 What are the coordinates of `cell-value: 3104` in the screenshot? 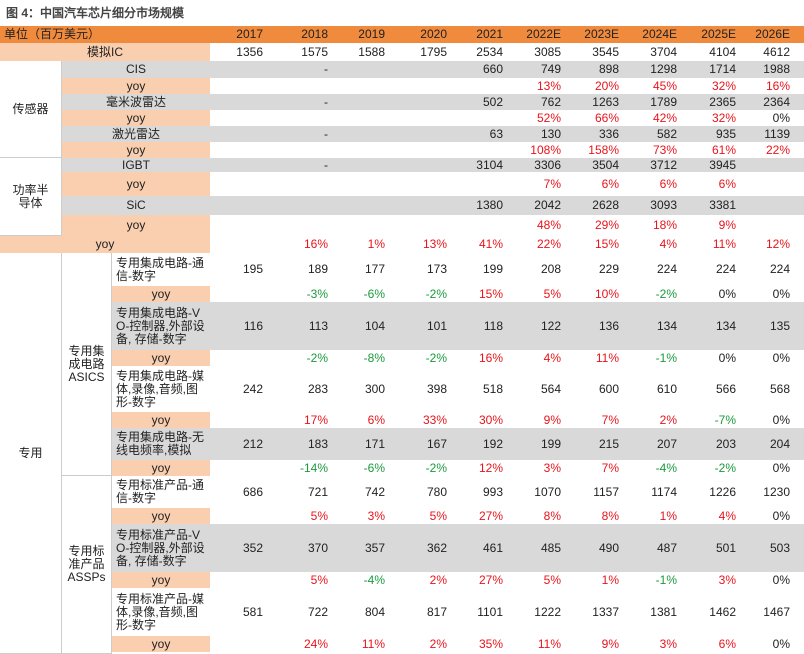 It's located at (489, 164).